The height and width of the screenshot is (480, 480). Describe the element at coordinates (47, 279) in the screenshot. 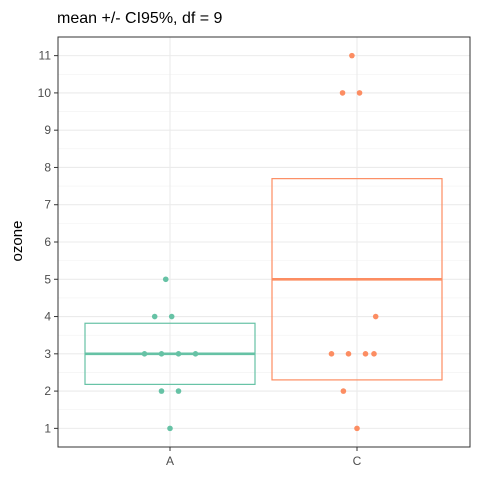

I see `y-tick-label: 5` at that location.